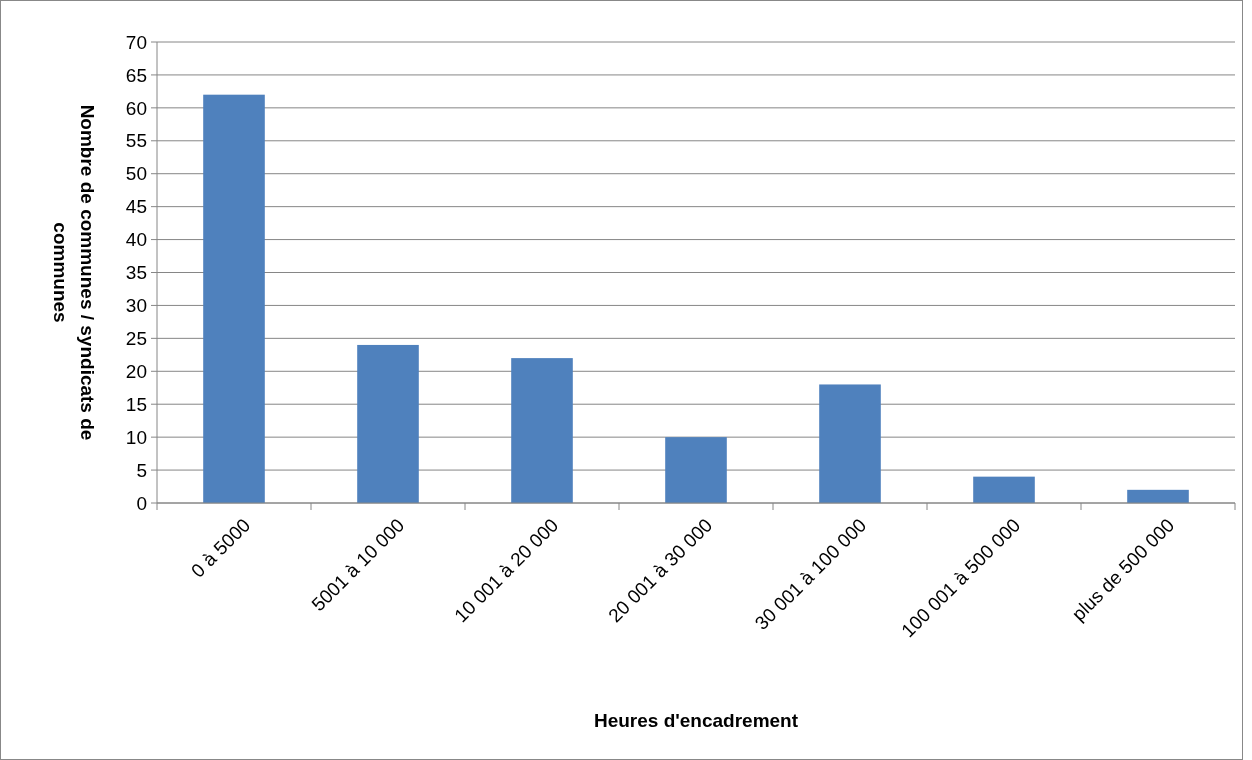 This screenshot has height=760, width=1252. Describe the element at coordinates (136, 240) in the screenshot. I see `y-tick-label: 40` at that location.